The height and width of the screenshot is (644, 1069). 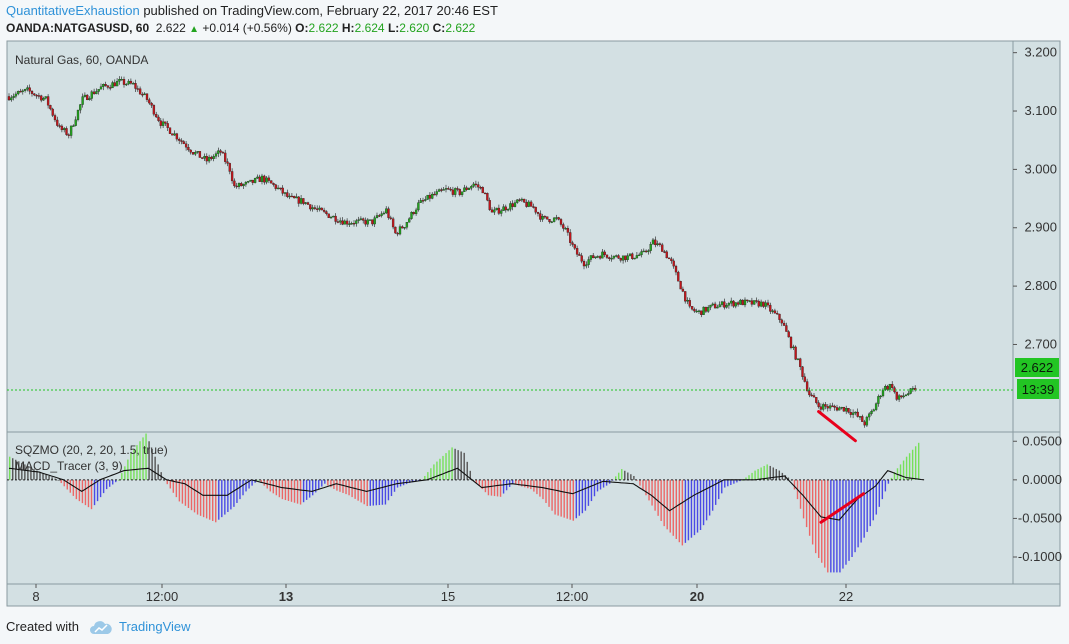 I want to click on close-key: C:, so click(x=439, y=28).